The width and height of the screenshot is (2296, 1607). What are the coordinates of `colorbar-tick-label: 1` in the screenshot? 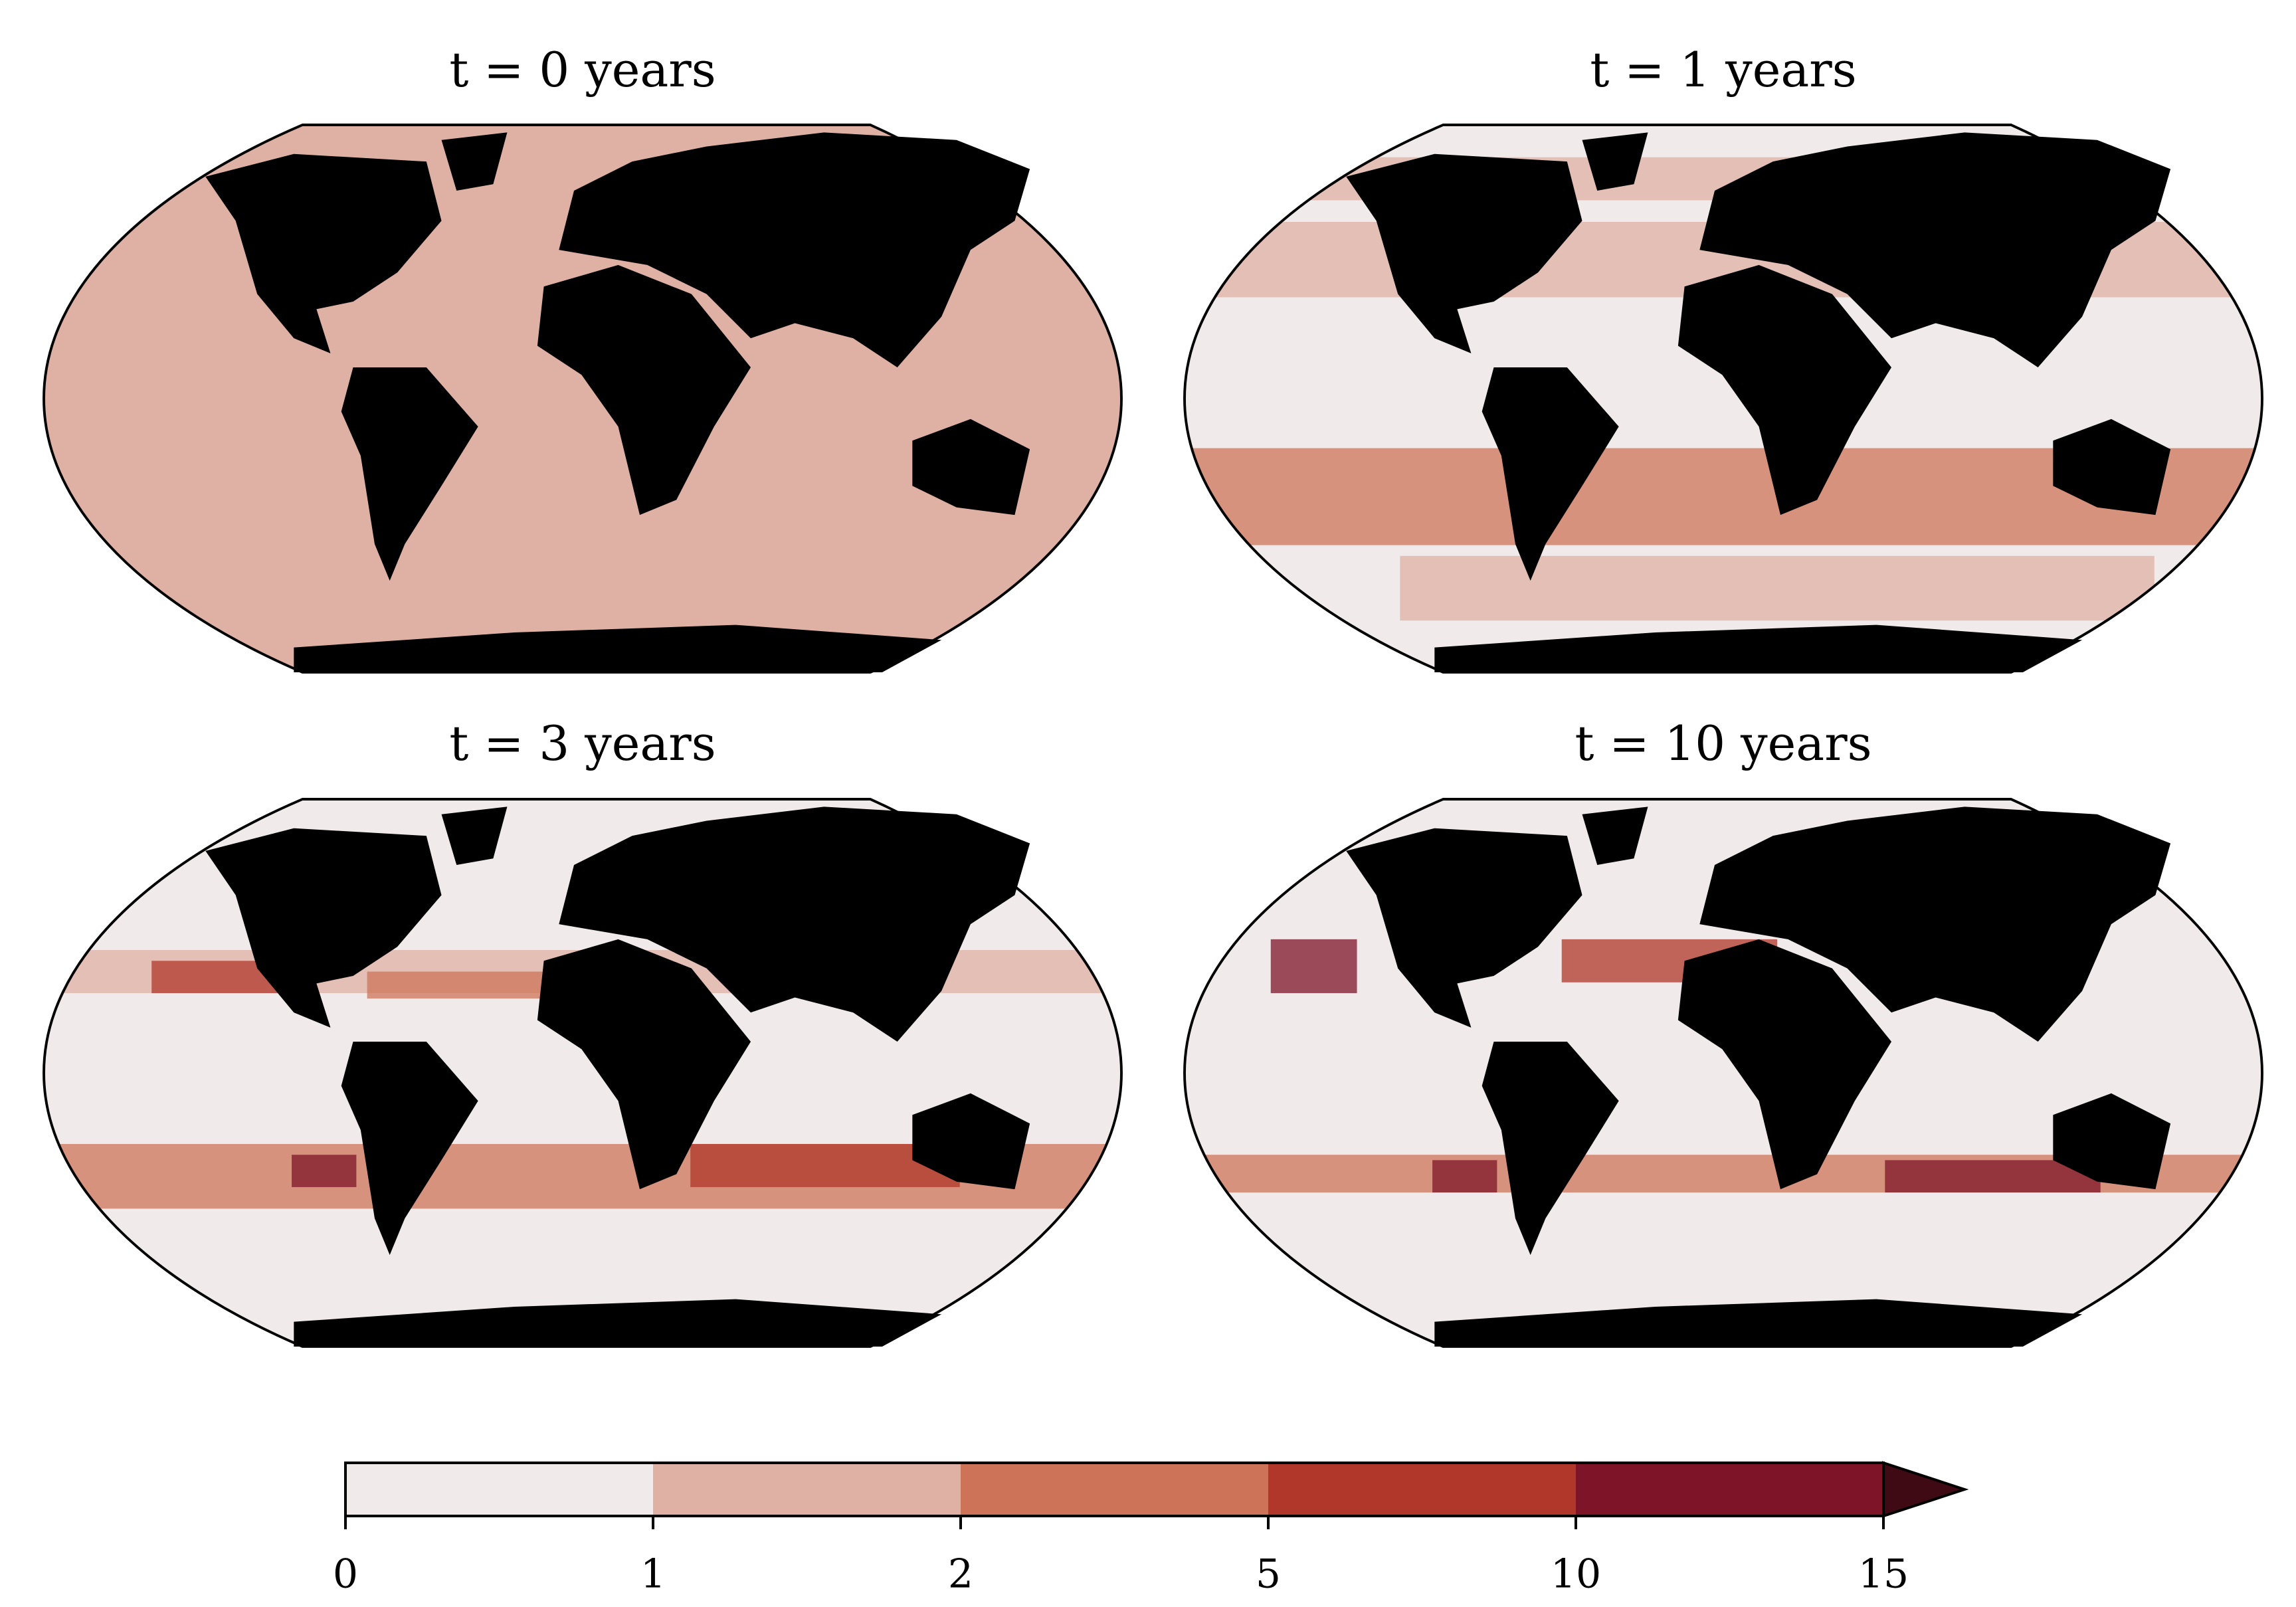 It's located at (653, 1574).